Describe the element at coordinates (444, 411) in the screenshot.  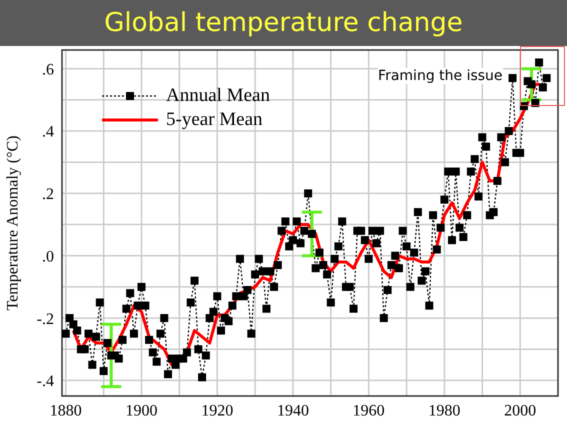
I see `x-tick-label: 1980` at that location.